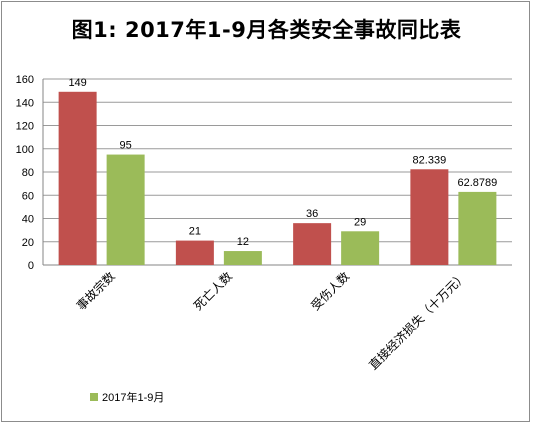 The width and height of the screenshot is (533, 425). What do you see at coordinates (28, 196) in the screenshot?
I see `y-tick-label: 60` at bounding box center [28, 196].